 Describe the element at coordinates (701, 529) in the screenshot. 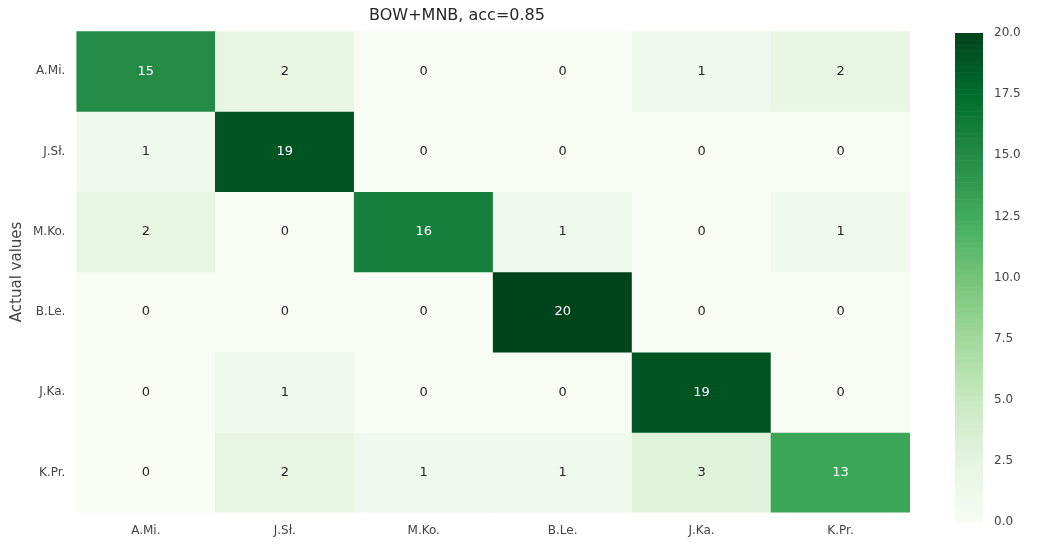

I see `x-tick-label: J.Ka.` at that location.